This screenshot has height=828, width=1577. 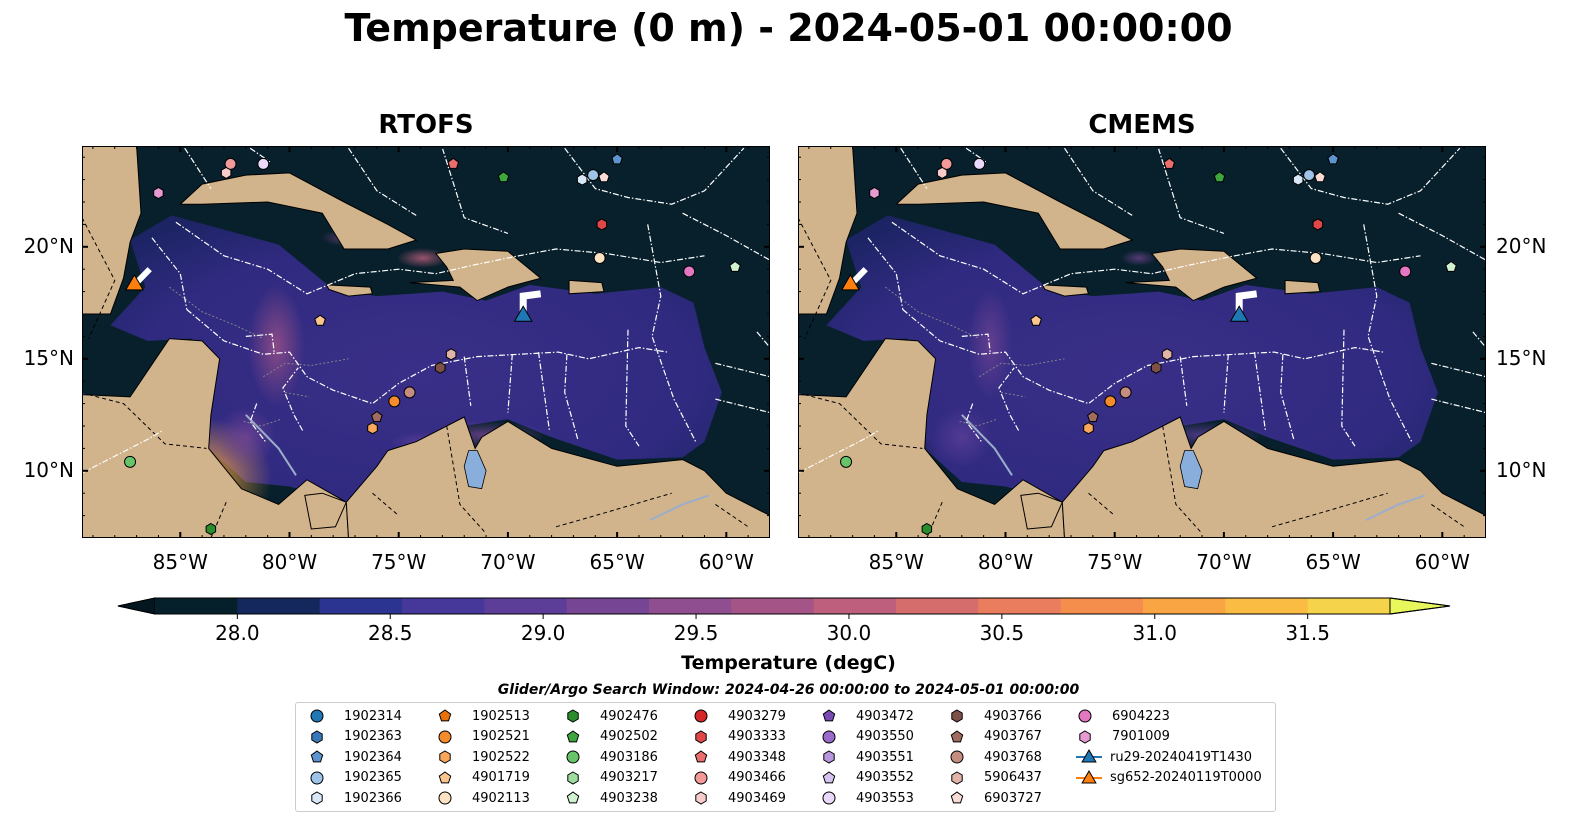 What do you see at coordinates (373, 716) in the screenshot?
I see `legend-label: 1902314` at bounding box center [373, 716].